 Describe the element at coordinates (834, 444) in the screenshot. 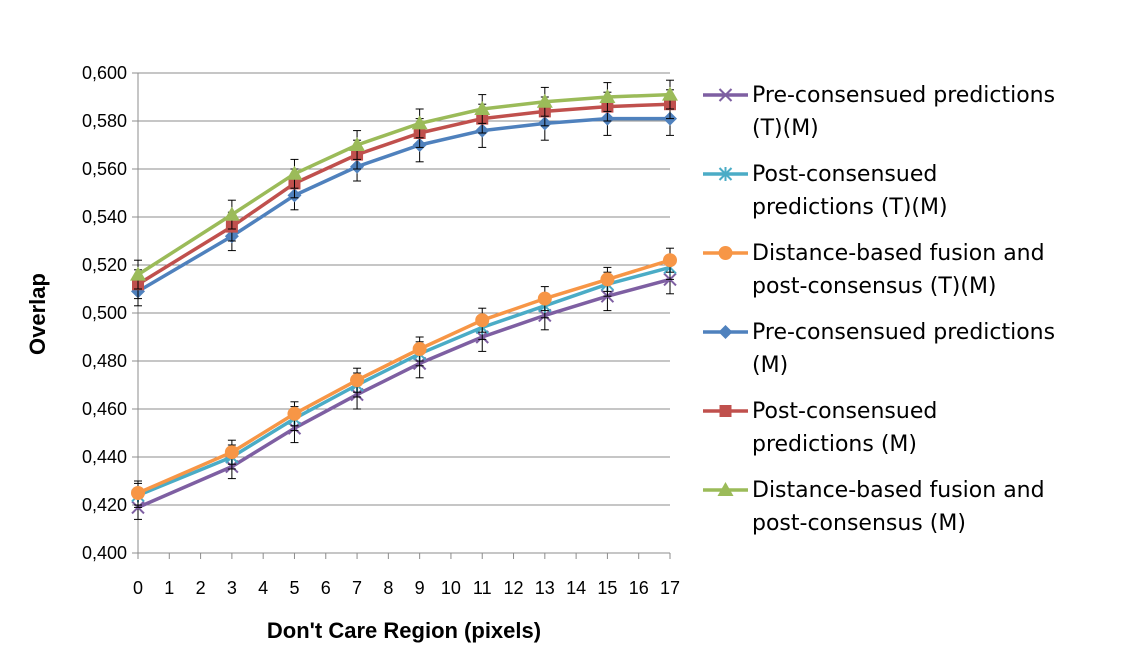

I see `legend-label: predictions (M)` at that location.